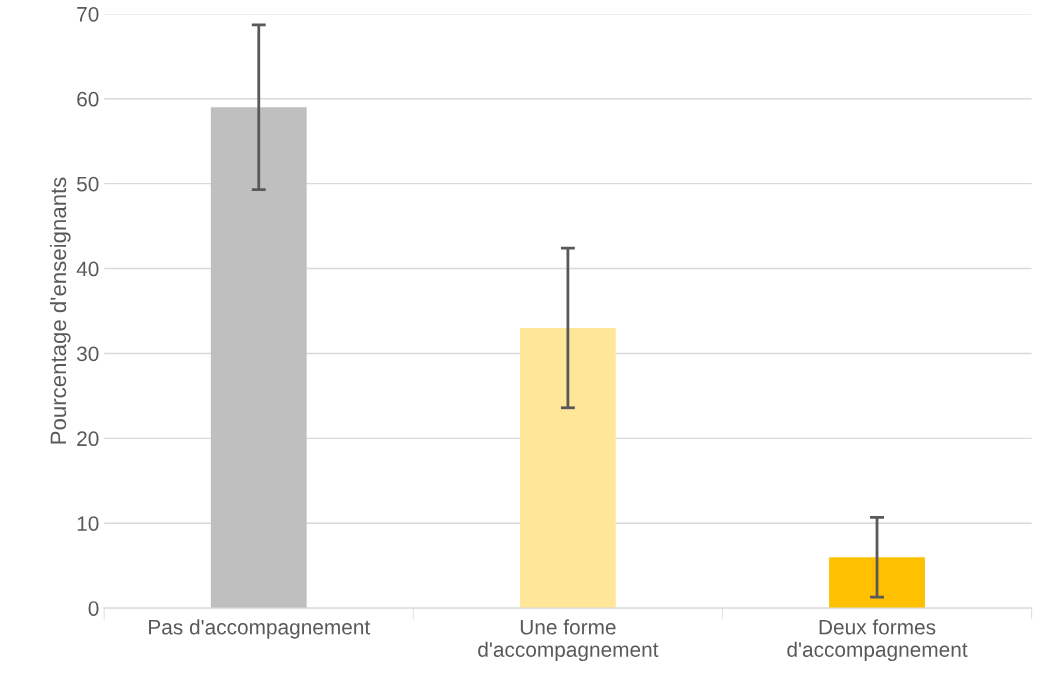  Describe the element at coordinates (93, 608) in the screenshot. I see `y-tick-label: 0` at that location.